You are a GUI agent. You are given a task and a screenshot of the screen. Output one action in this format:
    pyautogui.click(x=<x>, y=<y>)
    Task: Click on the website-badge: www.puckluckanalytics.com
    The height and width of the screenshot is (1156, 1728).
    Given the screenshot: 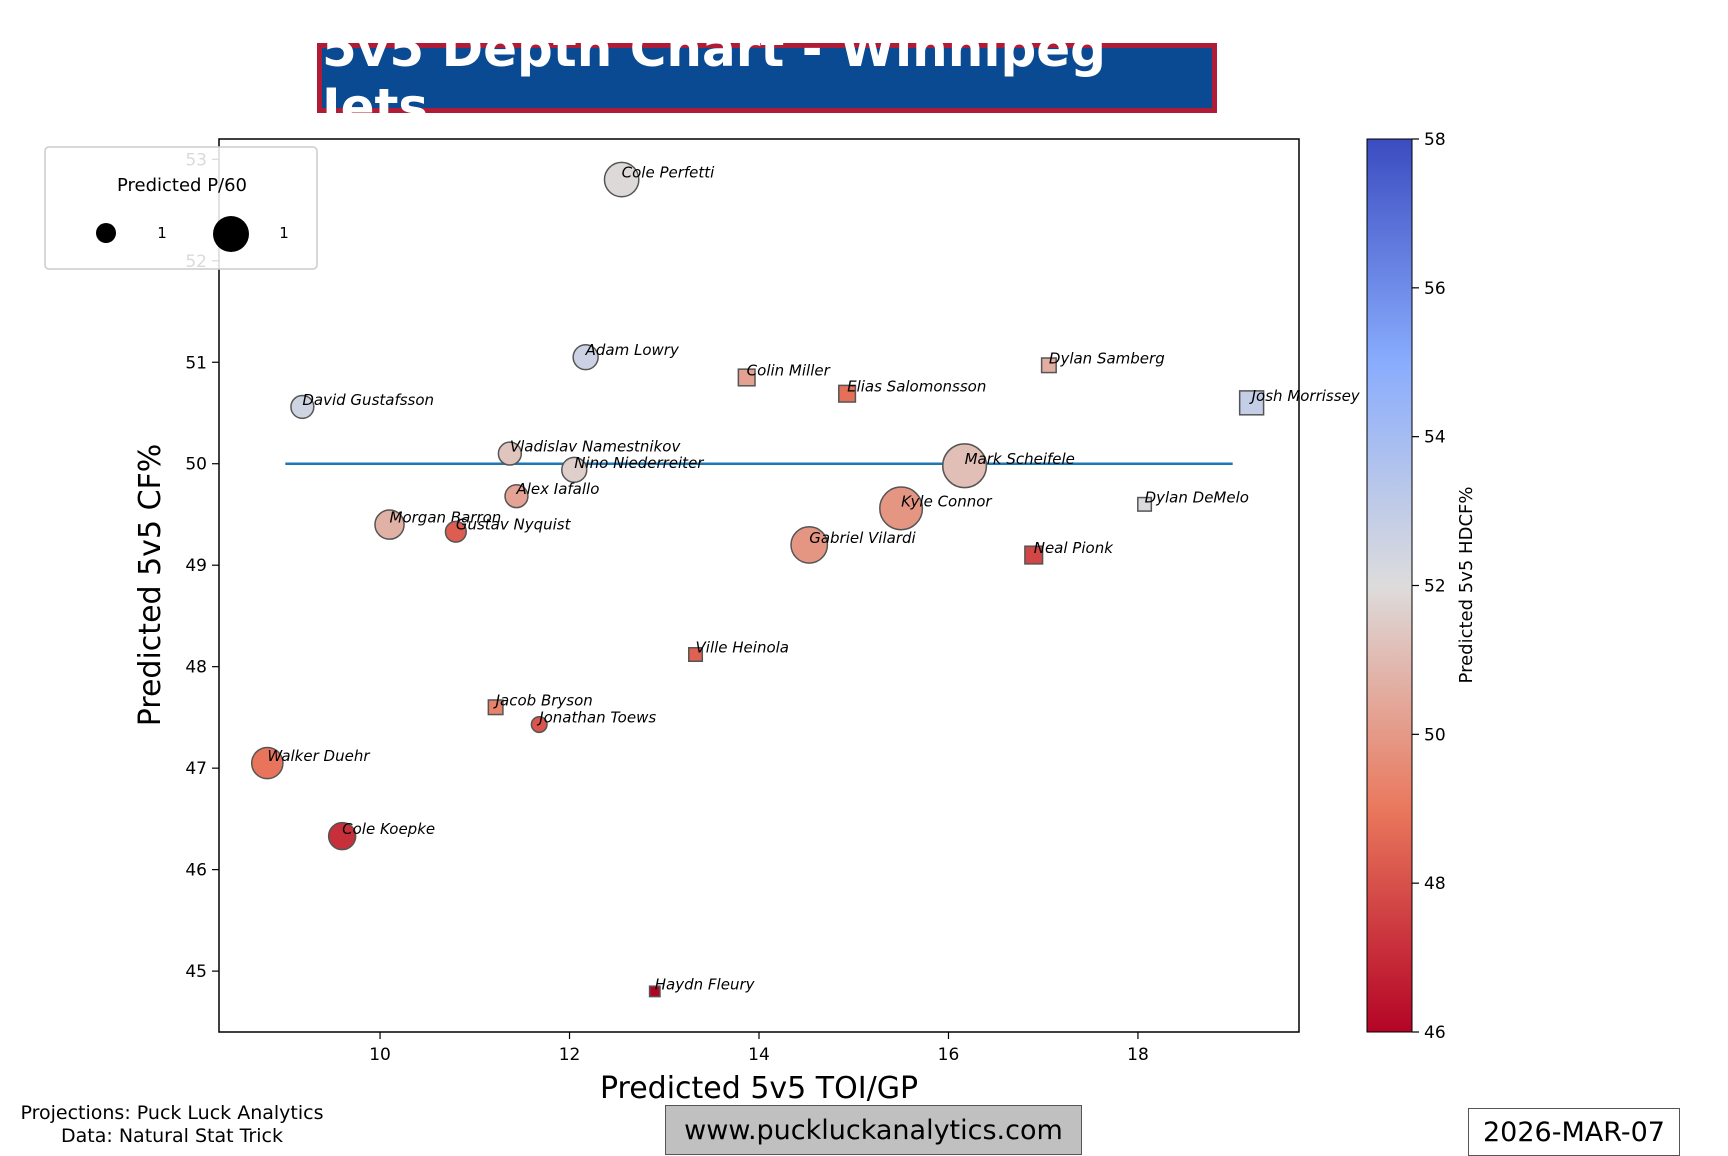 What is the action you would take?
    pyautogui.click(x=873, y=1130)
    